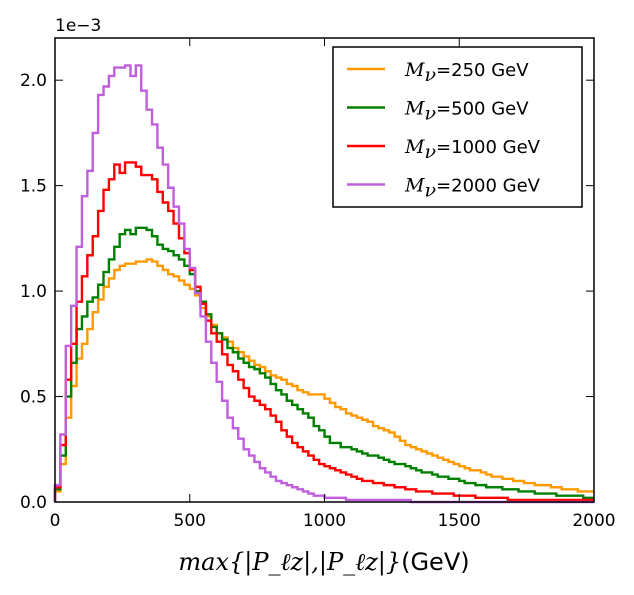  What do you see at coordinates (289, 562) in the screenshot?
I see `x-axis-title-math: max{|P_ℓz|,|P_ℓz|}` at bounding box center [289, 562].